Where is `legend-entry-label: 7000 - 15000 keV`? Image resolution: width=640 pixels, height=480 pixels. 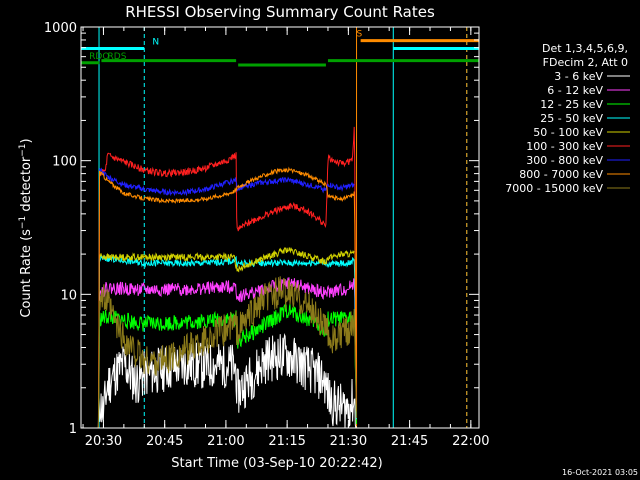
legend-entry-label: 7000 - 15000 keV is located at coordinates (554, 188).